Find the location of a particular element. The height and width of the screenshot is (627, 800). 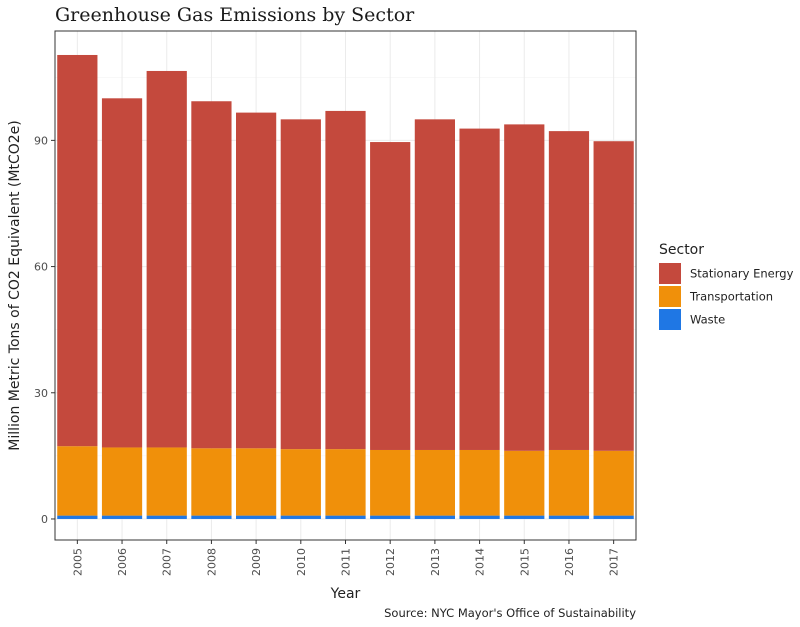

bar-transportation-2008 is located at coordinates (211, 482).